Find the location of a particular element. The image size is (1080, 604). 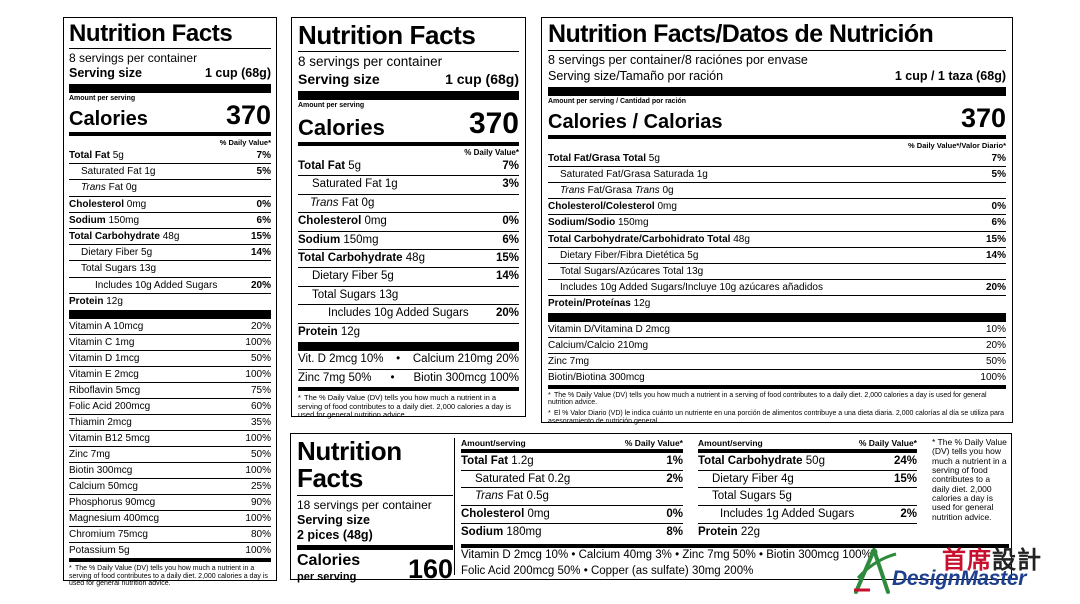

vitamin-row: Phosphorus 90mcg 90% is located at coordinates (170, 501).